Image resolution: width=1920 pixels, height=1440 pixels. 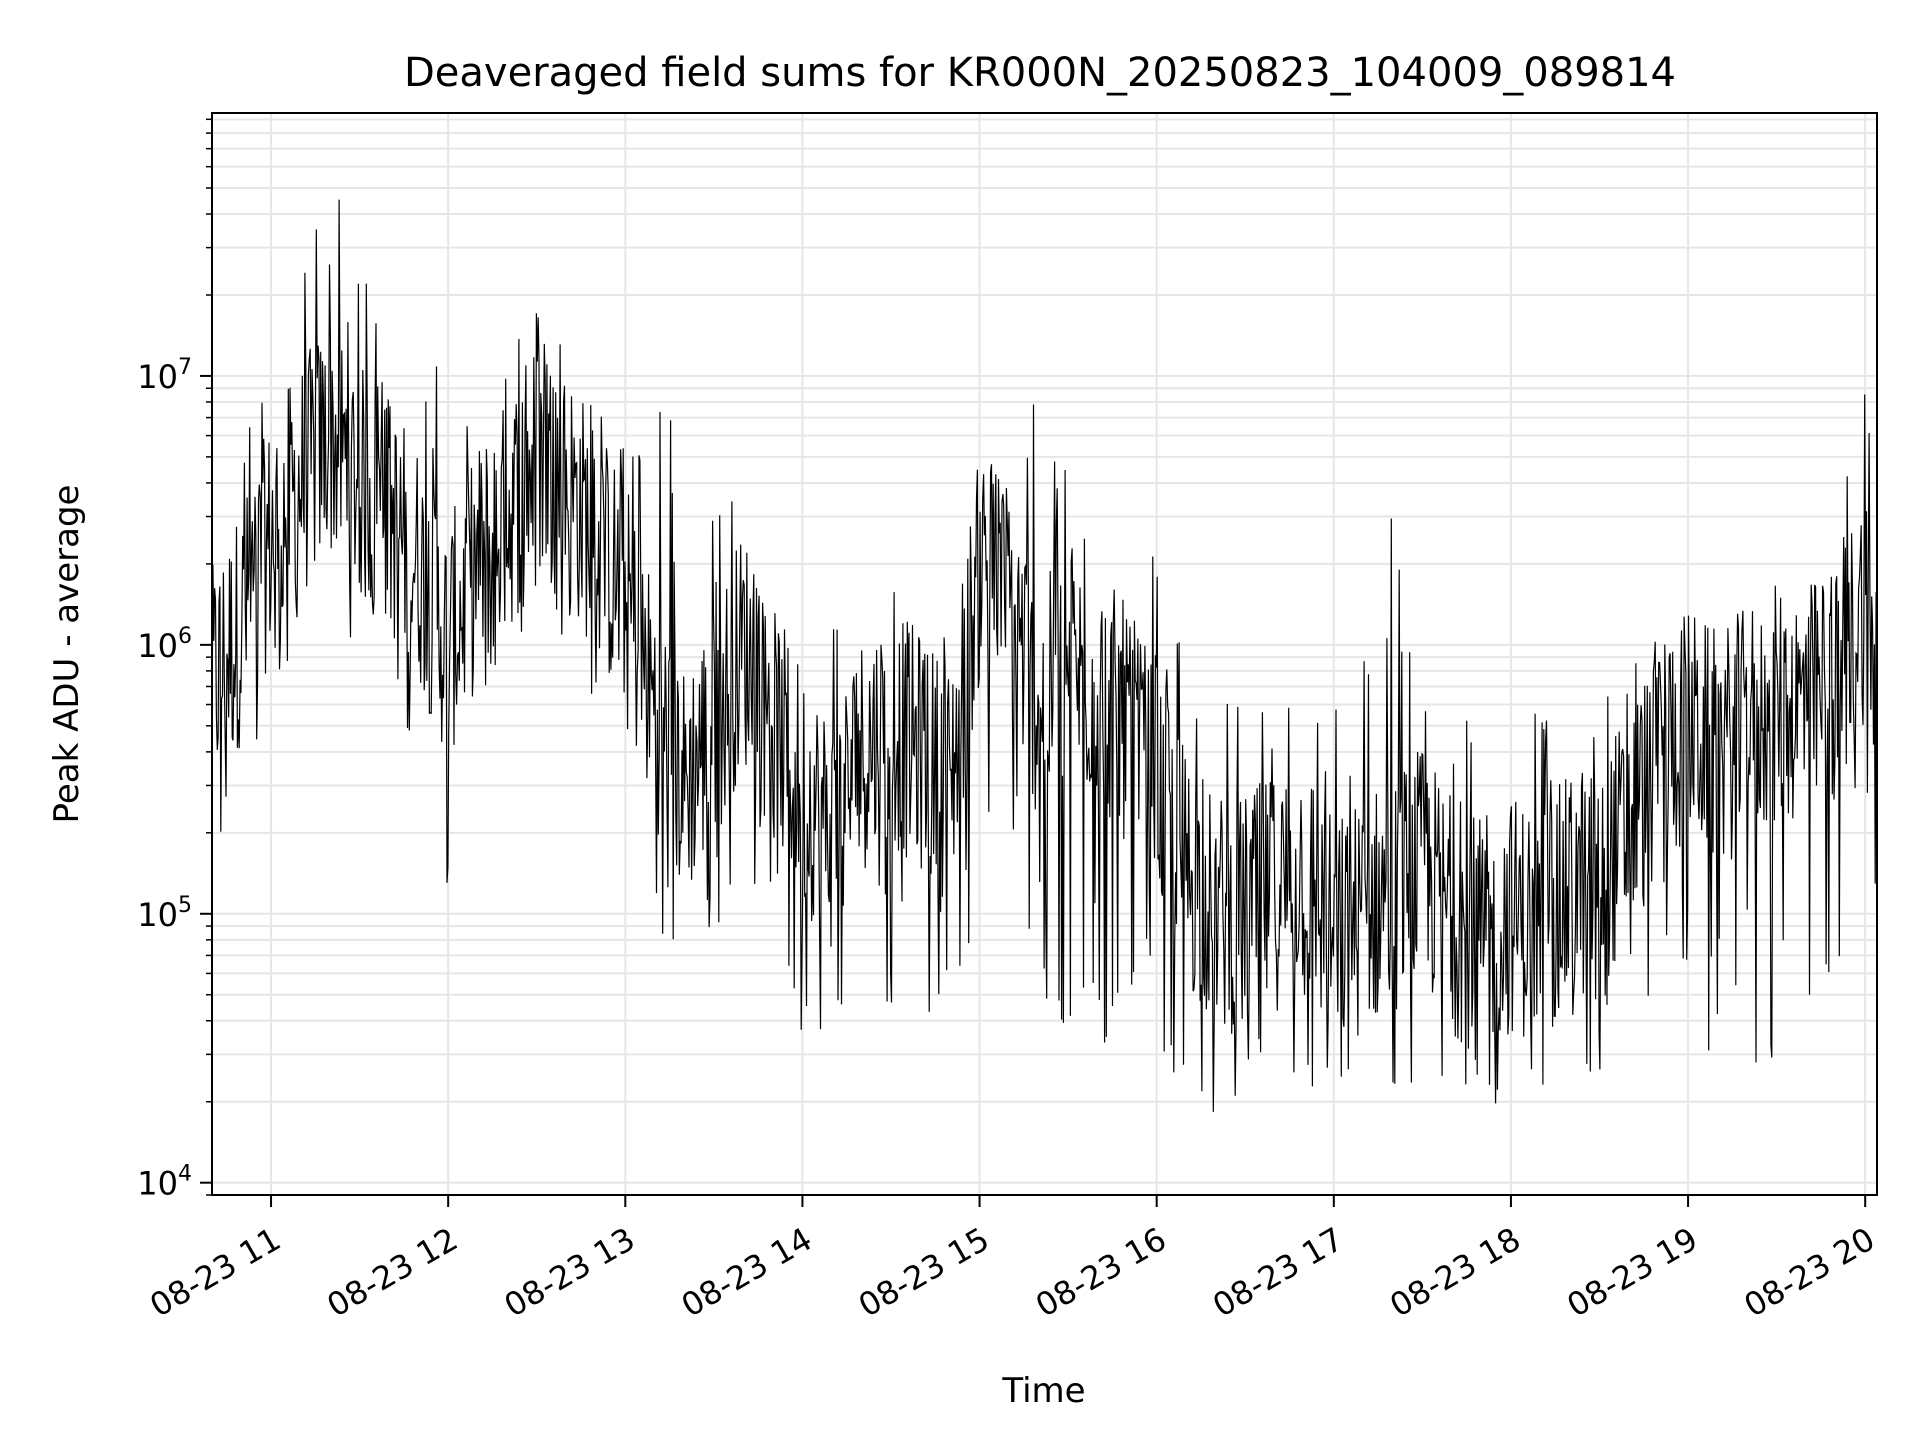 I want to click on y-tick-label: 104, so click(x=164, y=1182).